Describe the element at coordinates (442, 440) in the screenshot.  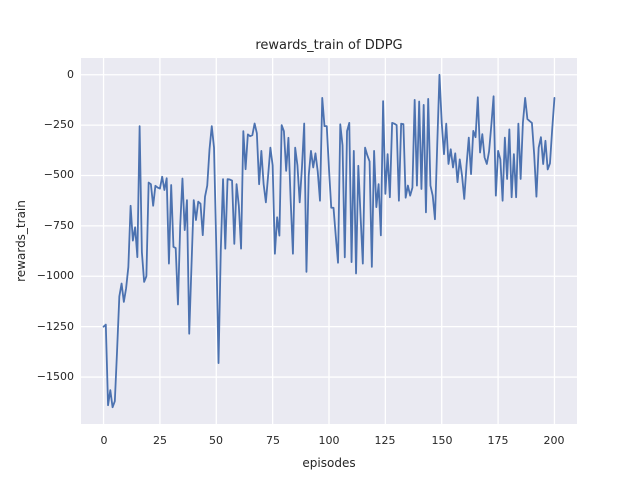
I see `x-tick-label: 150` at that location.